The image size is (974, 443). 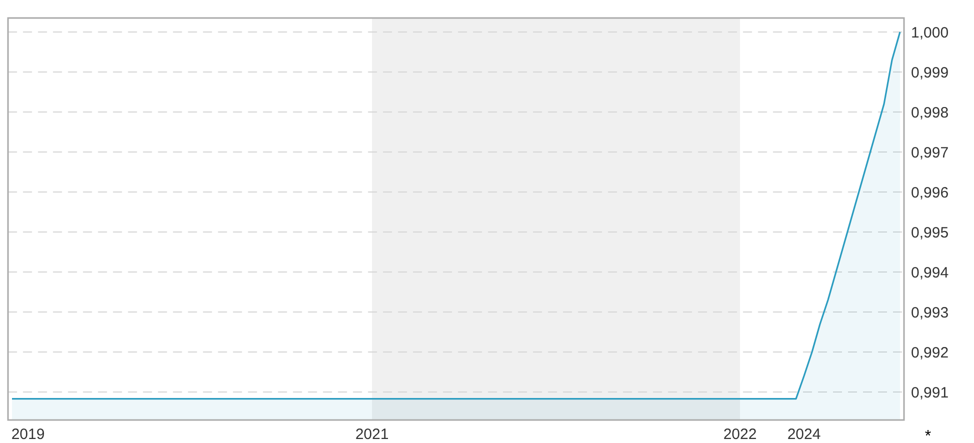 What do you see at coordinates (372, 434) in the screenshot?
I see `x-tick-label: 2021` at bounding box center [372, 434].